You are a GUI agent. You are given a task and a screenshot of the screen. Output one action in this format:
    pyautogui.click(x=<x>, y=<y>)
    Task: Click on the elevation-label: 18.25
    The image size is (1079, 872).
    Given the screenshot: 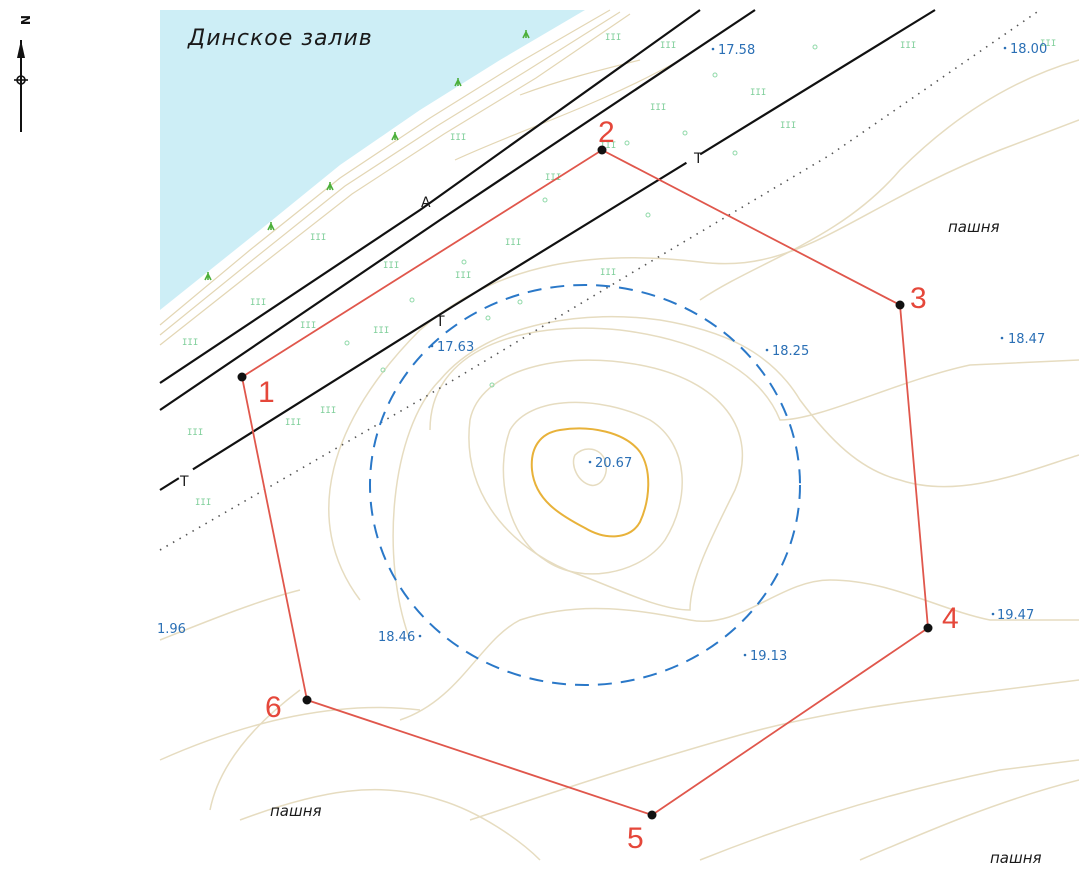 What is the action you would take?
    pyautogui.click(x=790, y=351)
    